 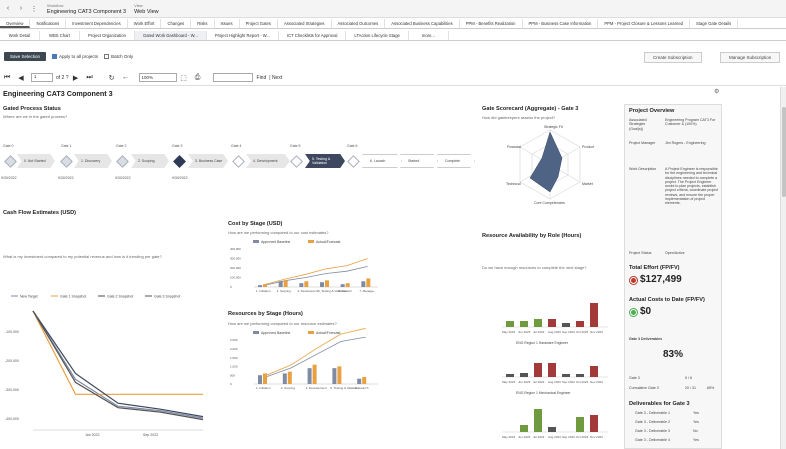 I want to click on stage-chevron: 3. Business Case, so click(x=208, y=161).